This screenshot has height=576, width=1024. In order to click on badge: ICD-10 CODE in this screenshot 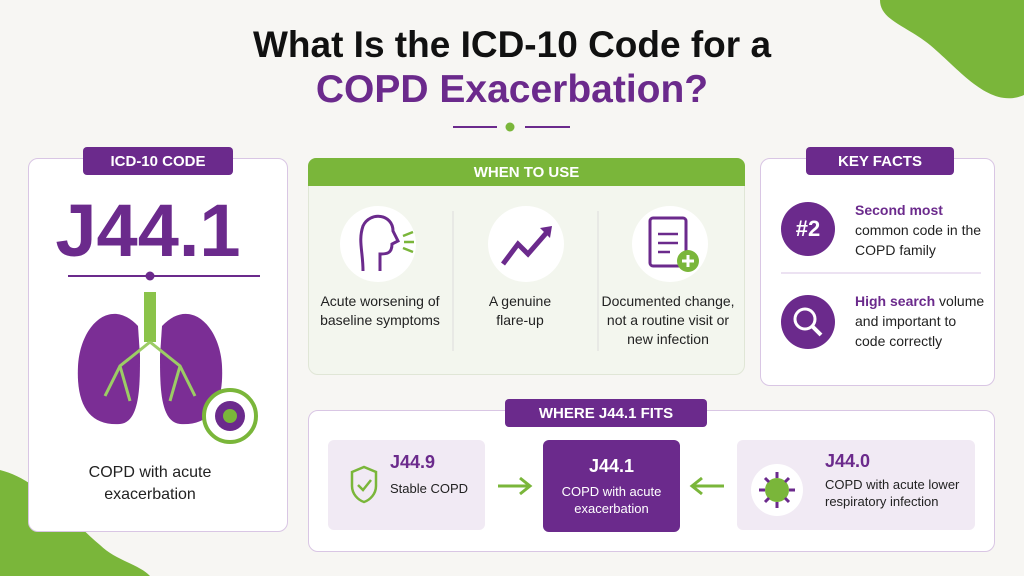, I will do `click(158, 161)`.